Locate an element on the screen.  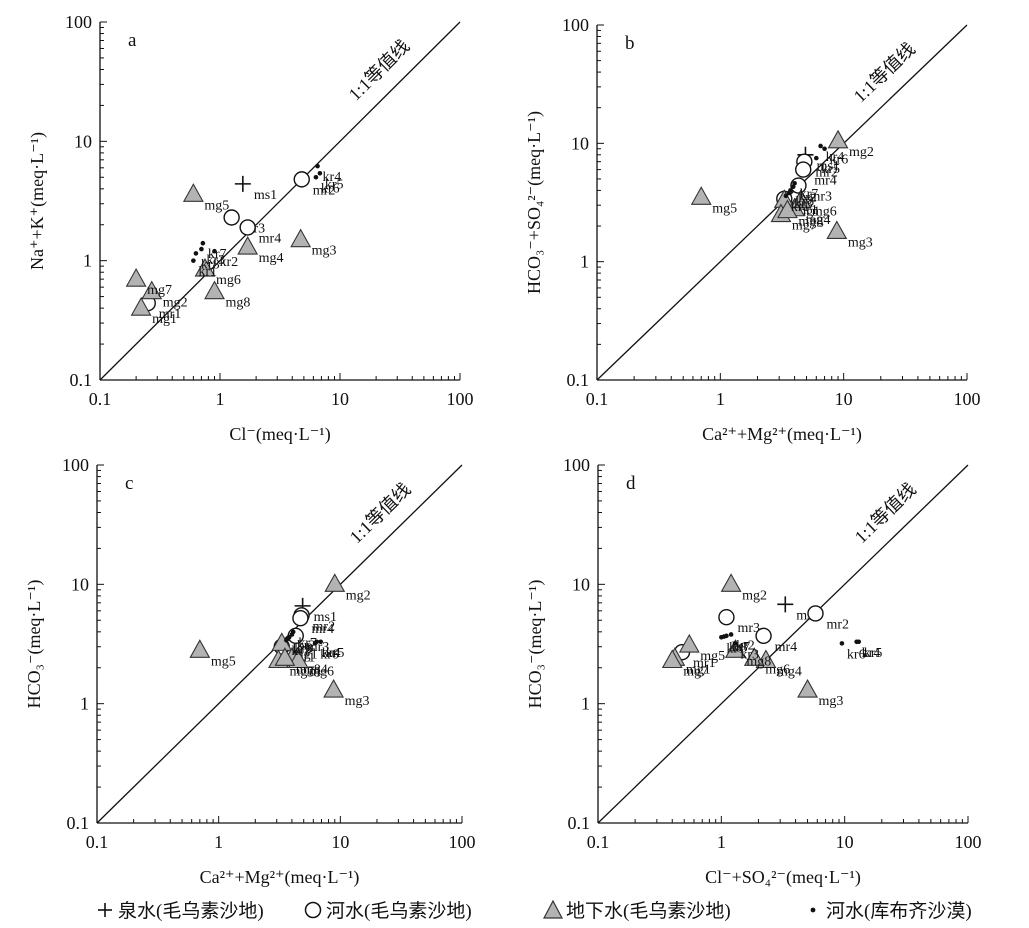
point-label-kr6: kr6 is located at coordinates (839, 160).